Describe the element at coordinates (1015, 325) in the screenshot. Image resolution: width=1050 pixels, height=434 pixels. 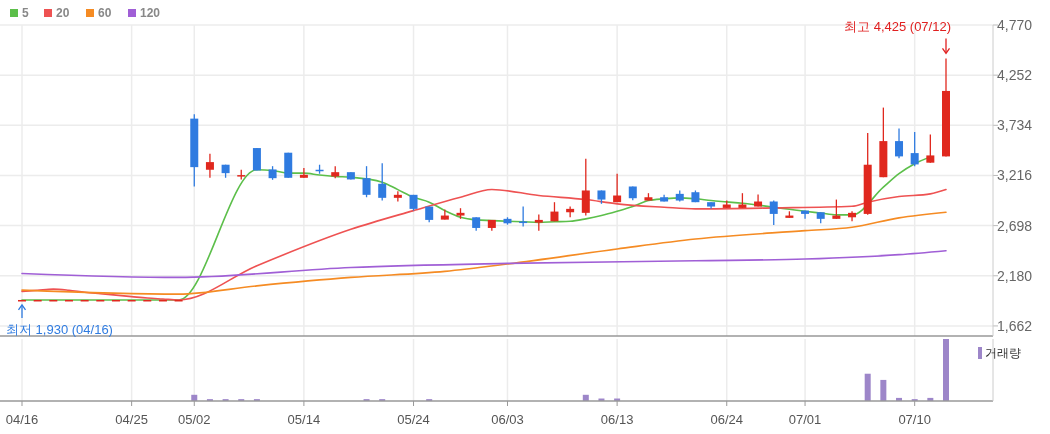
I see `y-tick-label: 1,662` at that location.